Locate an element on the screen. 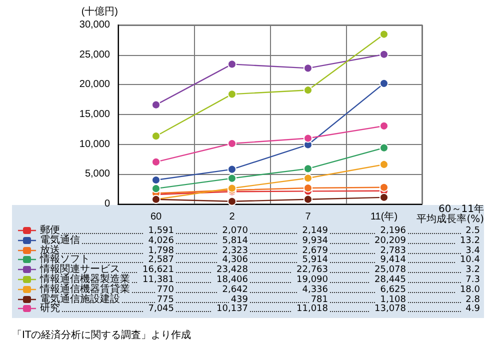  text: 4.9 is located at coordinates (473, 309).